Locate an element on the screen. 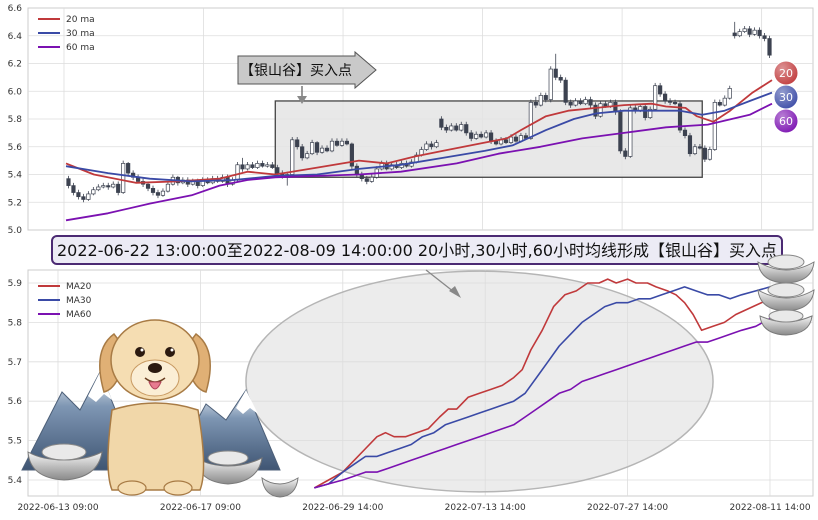 Image resolution: width=818 pixels, height=520 pixels. ingot-right-body is located at coordinates (229, 471).